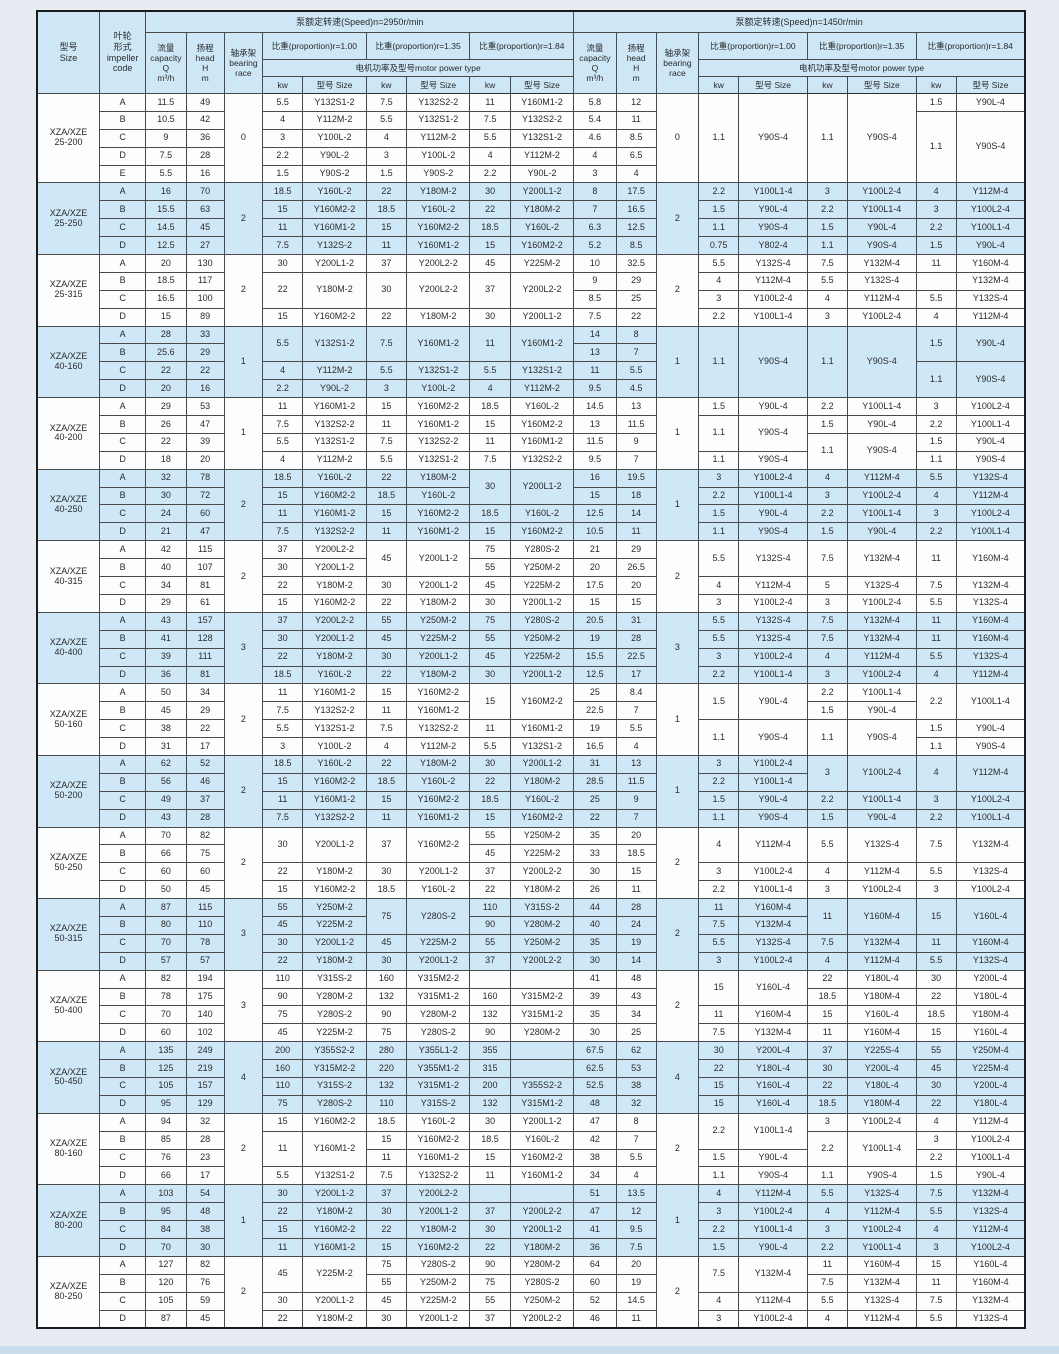 This screenshot has height=1354, width=1059. What do you see at coordinates (827, 711) in the screenshot?
I see `table-cell: 1.5` at bounding box center [827, 711].